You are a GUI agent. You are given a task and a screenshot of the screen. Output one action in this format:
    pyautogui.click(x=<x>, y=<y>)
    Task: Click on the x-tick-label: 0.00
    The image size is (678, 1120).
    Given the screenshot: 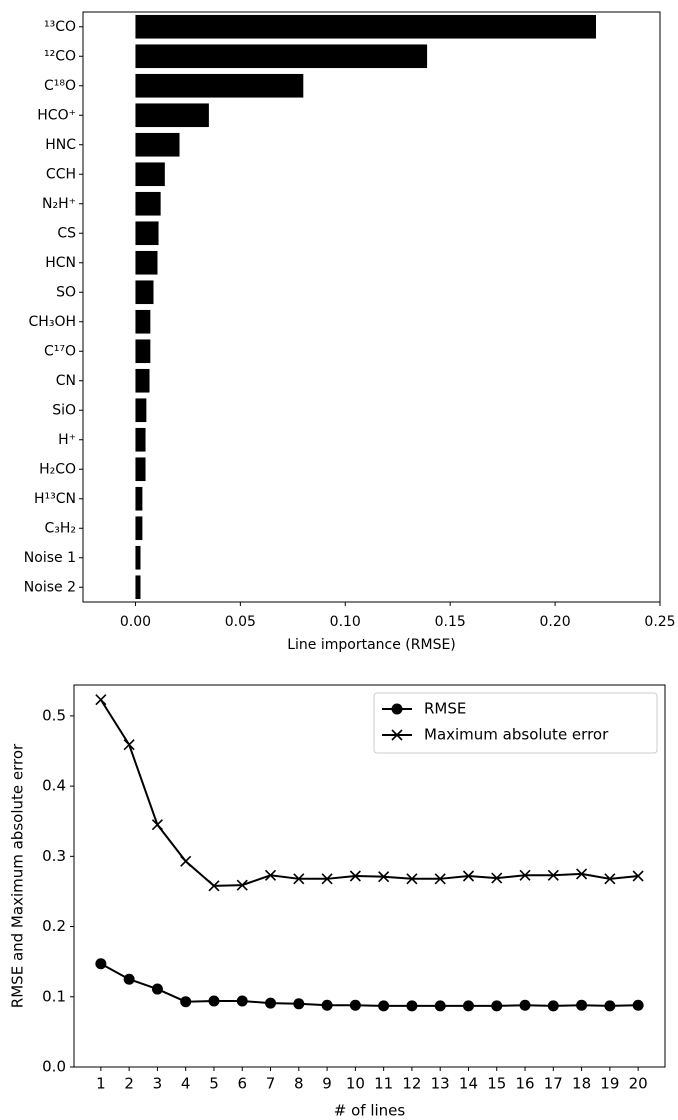 What is the action you would take?
    pyautogui.click(x=135, y=622)
    